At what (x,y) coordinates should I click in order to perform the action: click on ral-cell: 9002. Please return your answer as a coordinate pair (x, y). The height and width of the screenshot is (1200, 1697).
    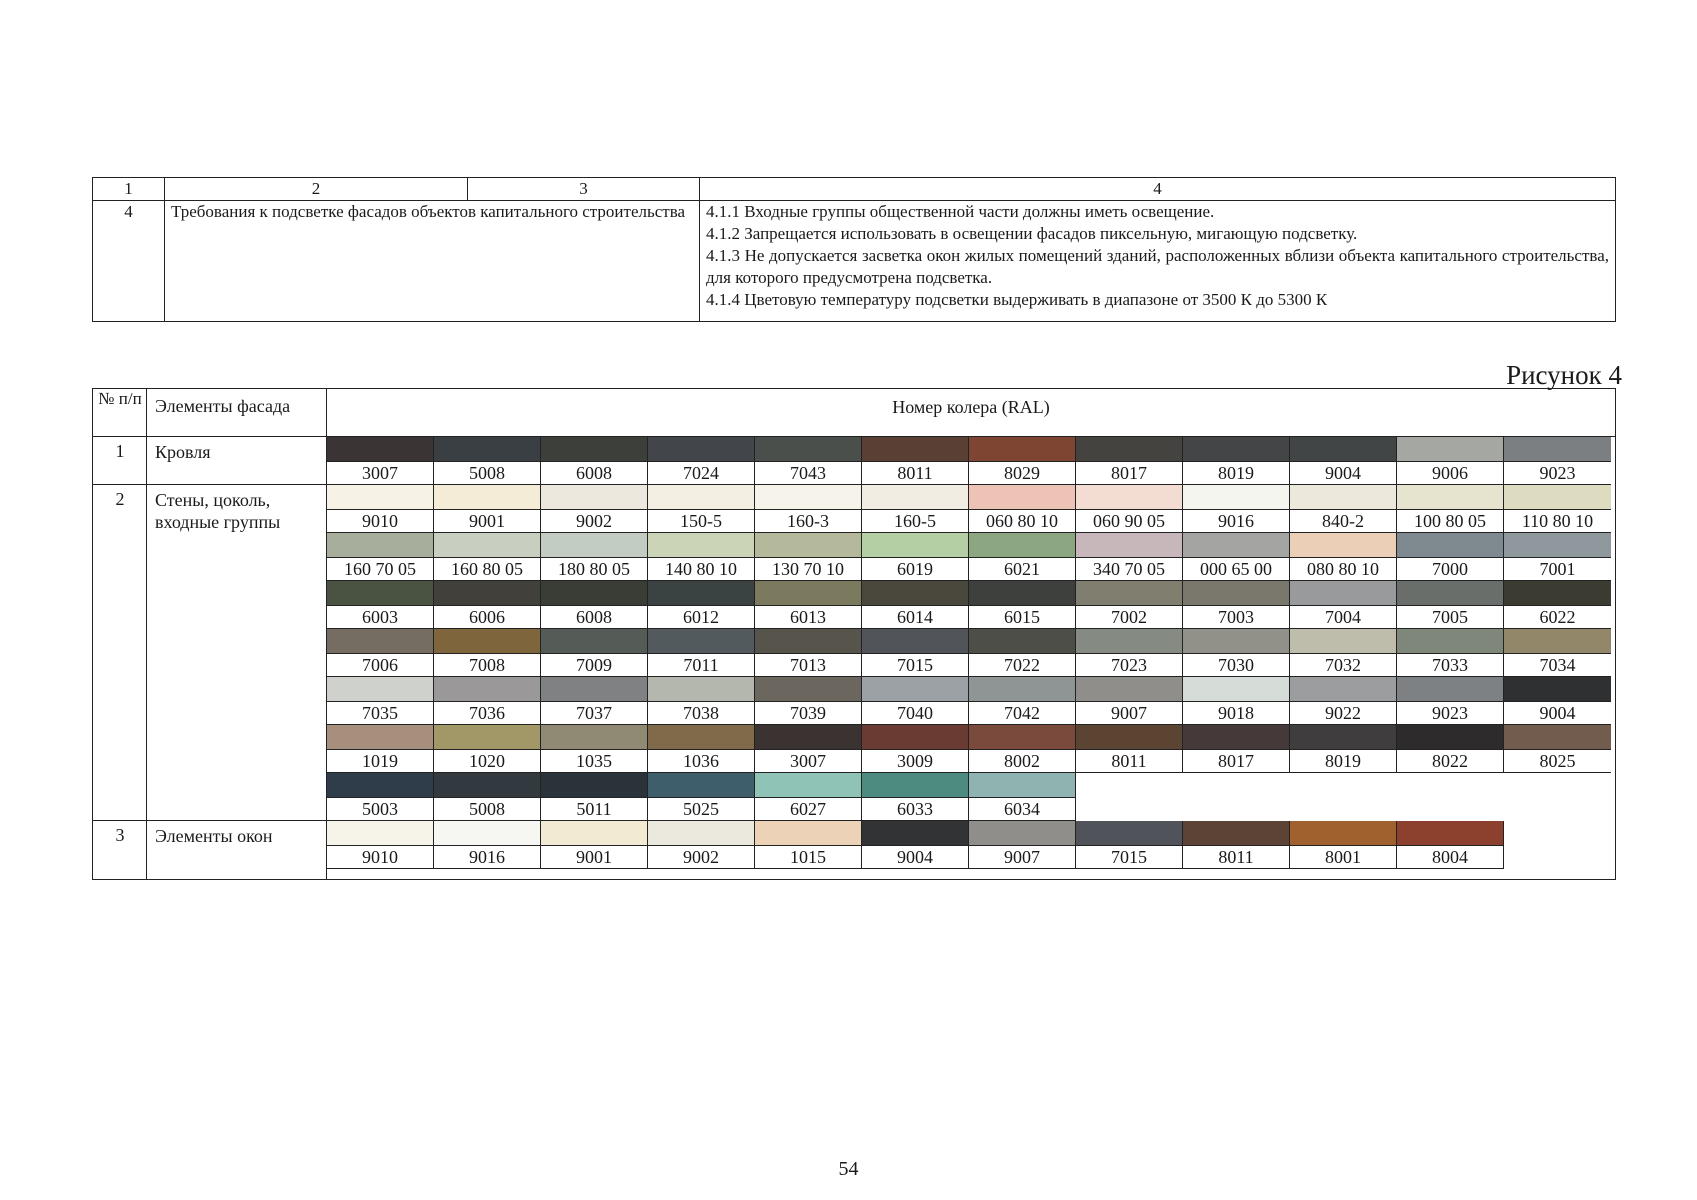
    Looking at the image, I should click on (594, 509).